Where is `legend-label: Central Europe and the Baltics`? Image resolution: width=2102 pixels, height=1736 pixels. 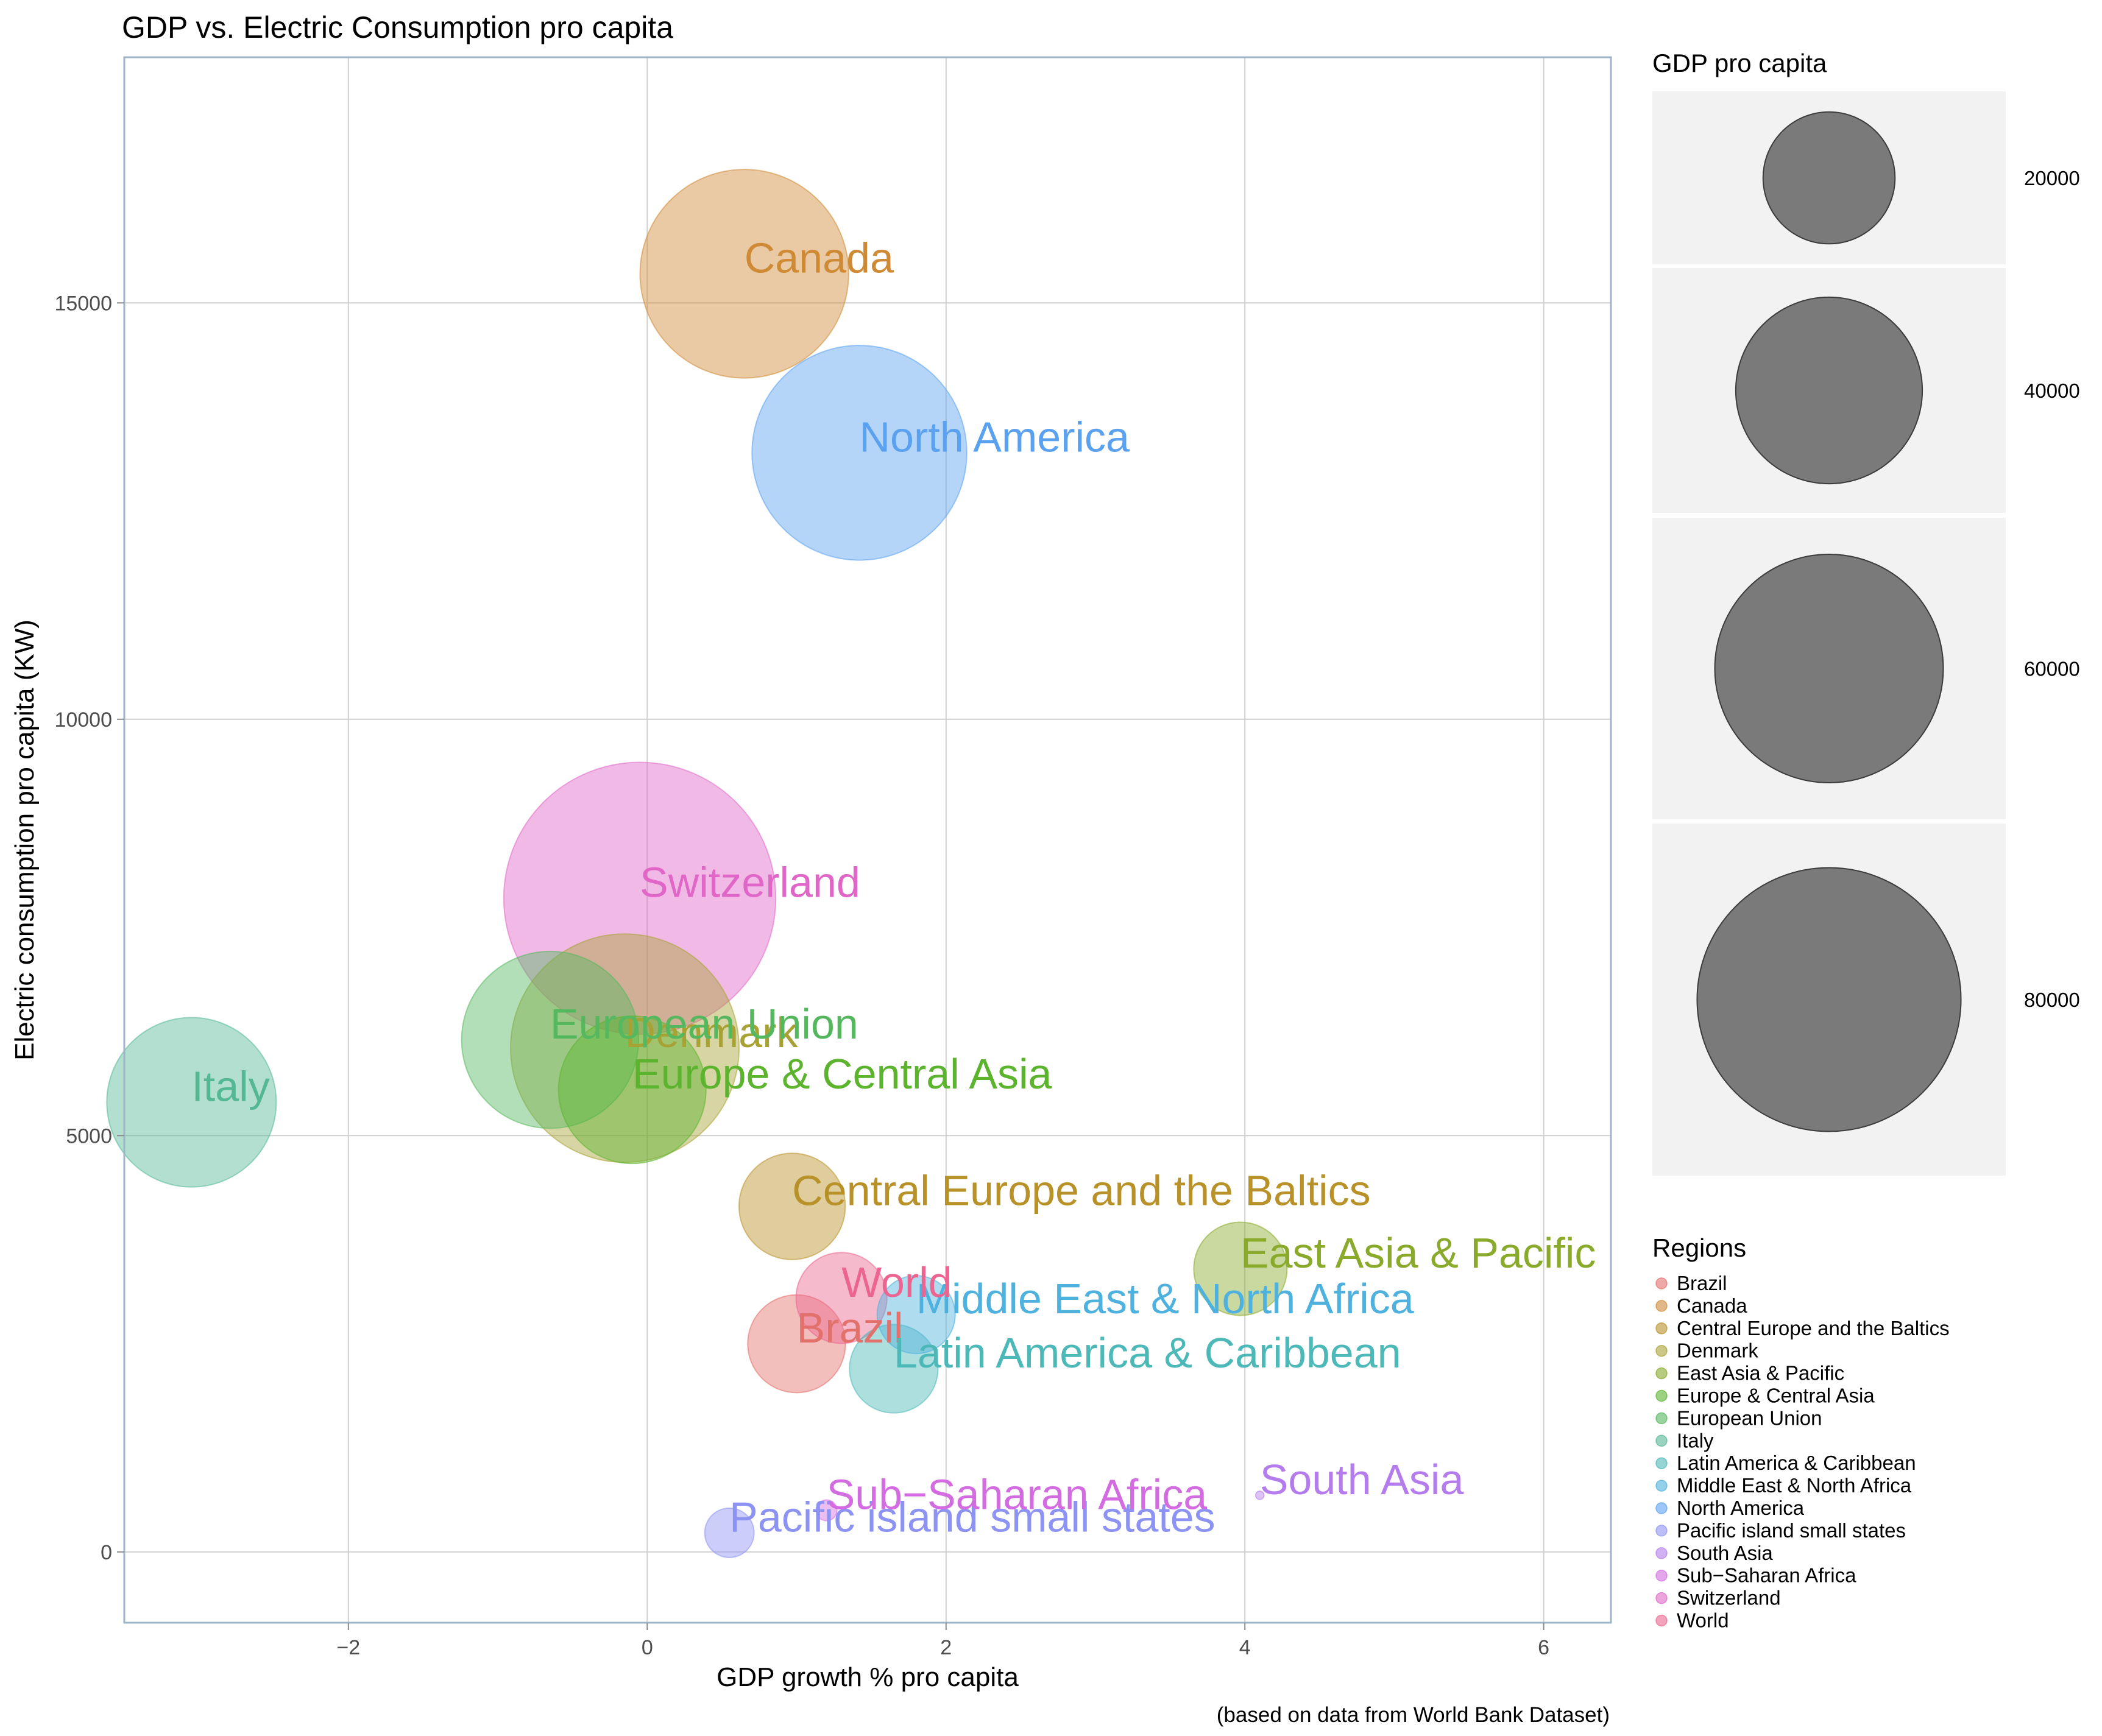 legend-label: Central Europe and the Baltics is located at coordinates (1814, 1328).